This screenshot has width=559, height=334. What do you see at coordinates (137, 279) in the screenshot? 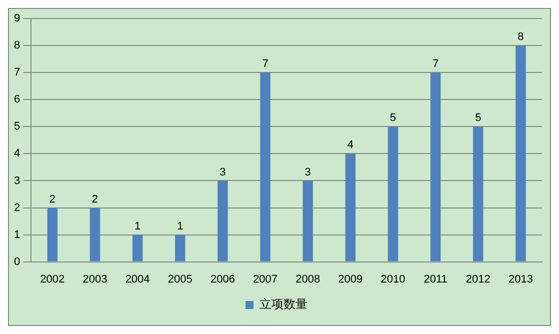
I see `x-tick-label: 2004` at bounding box center [137, 279].